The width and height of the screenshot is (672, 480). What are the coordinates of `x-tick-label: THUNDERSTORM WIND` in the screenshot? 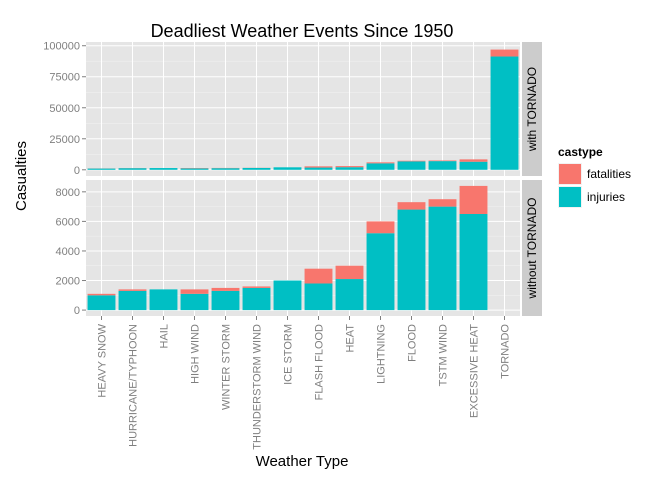 It's located at (258, 387).